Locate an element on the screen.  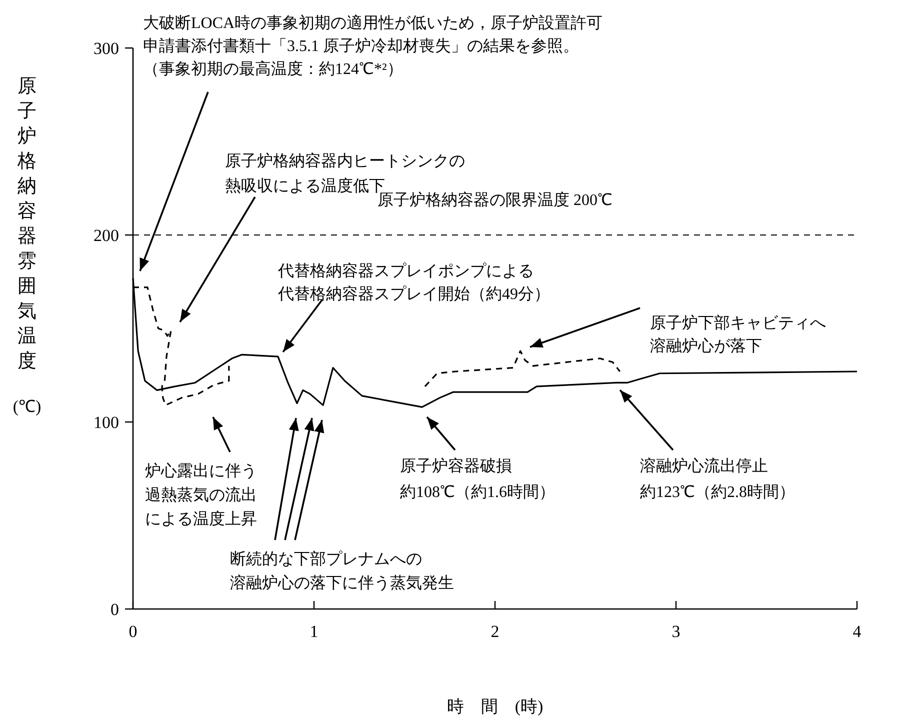
y-tick-label: 100 is located at coordinates (106, 422).